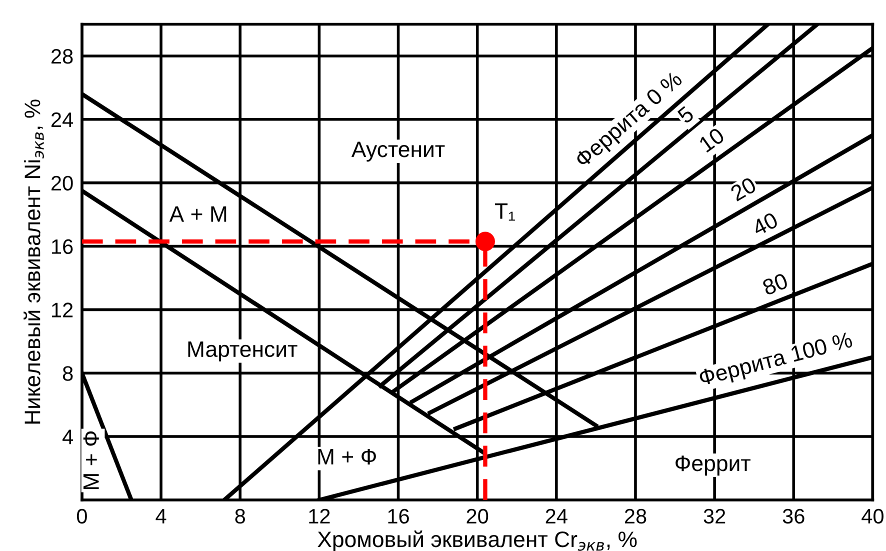  I want to click on x-tick-label: 4, so click(161, 516).